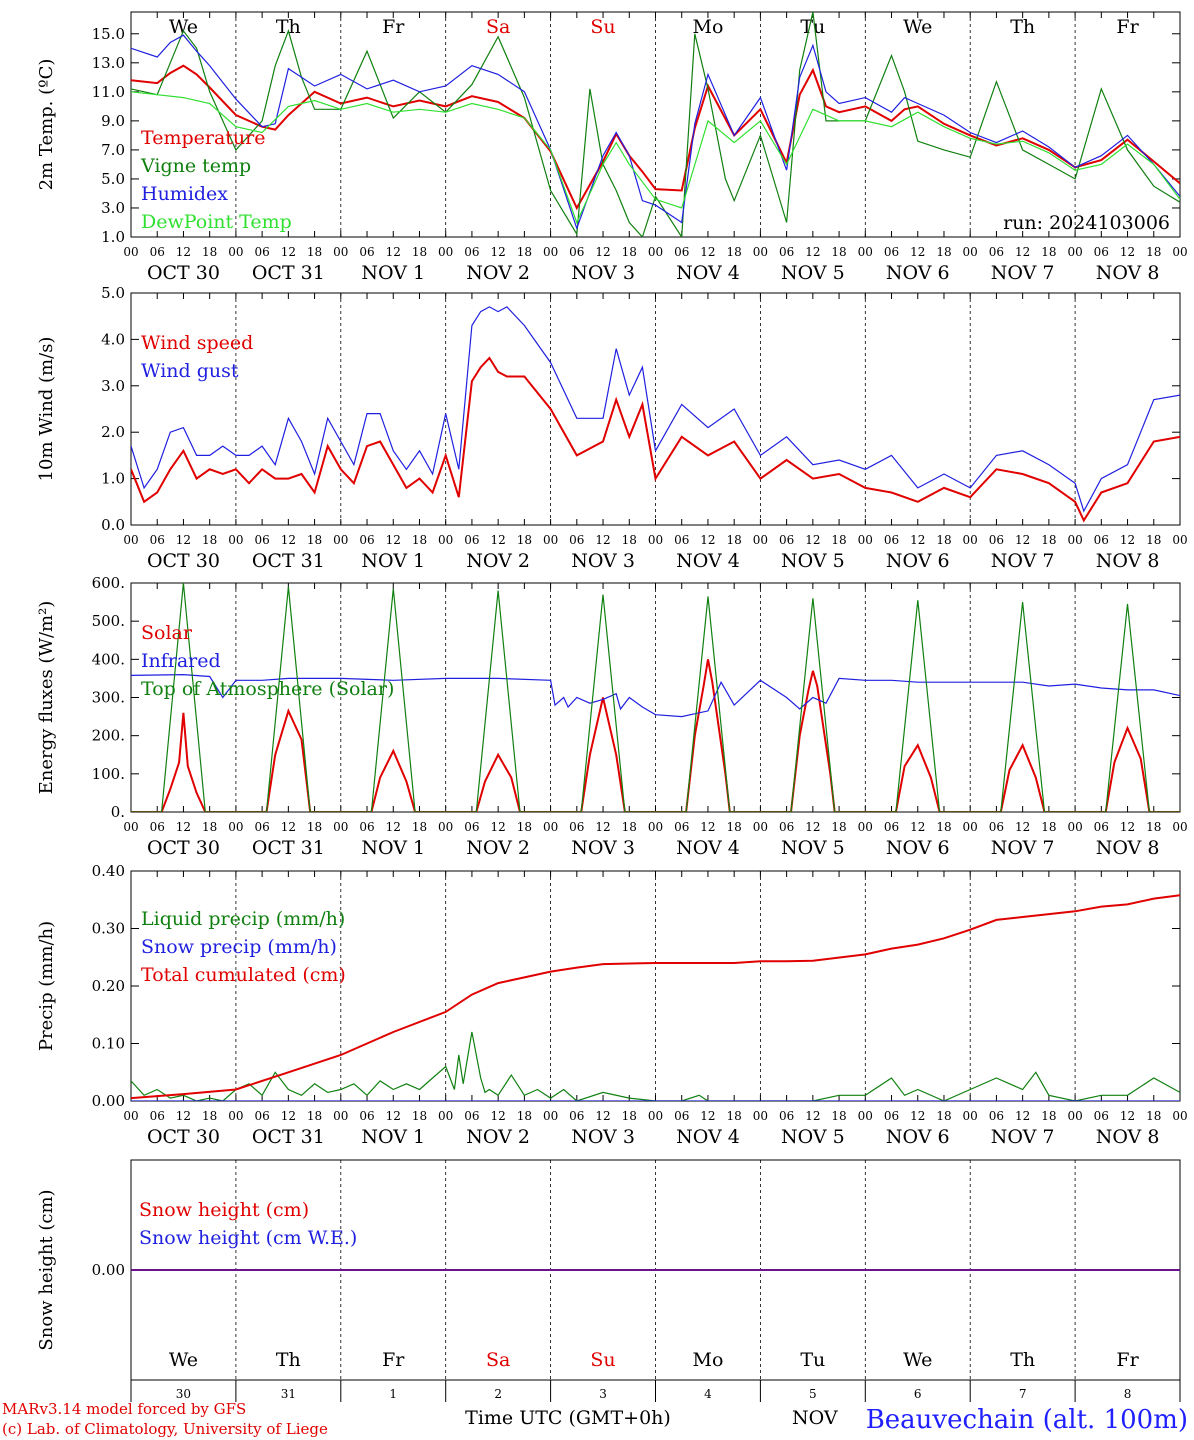 Image resolution: width=1194 pixels, height=1440 pixels. I want to click on day-number: 7, so click(1023, 1394).